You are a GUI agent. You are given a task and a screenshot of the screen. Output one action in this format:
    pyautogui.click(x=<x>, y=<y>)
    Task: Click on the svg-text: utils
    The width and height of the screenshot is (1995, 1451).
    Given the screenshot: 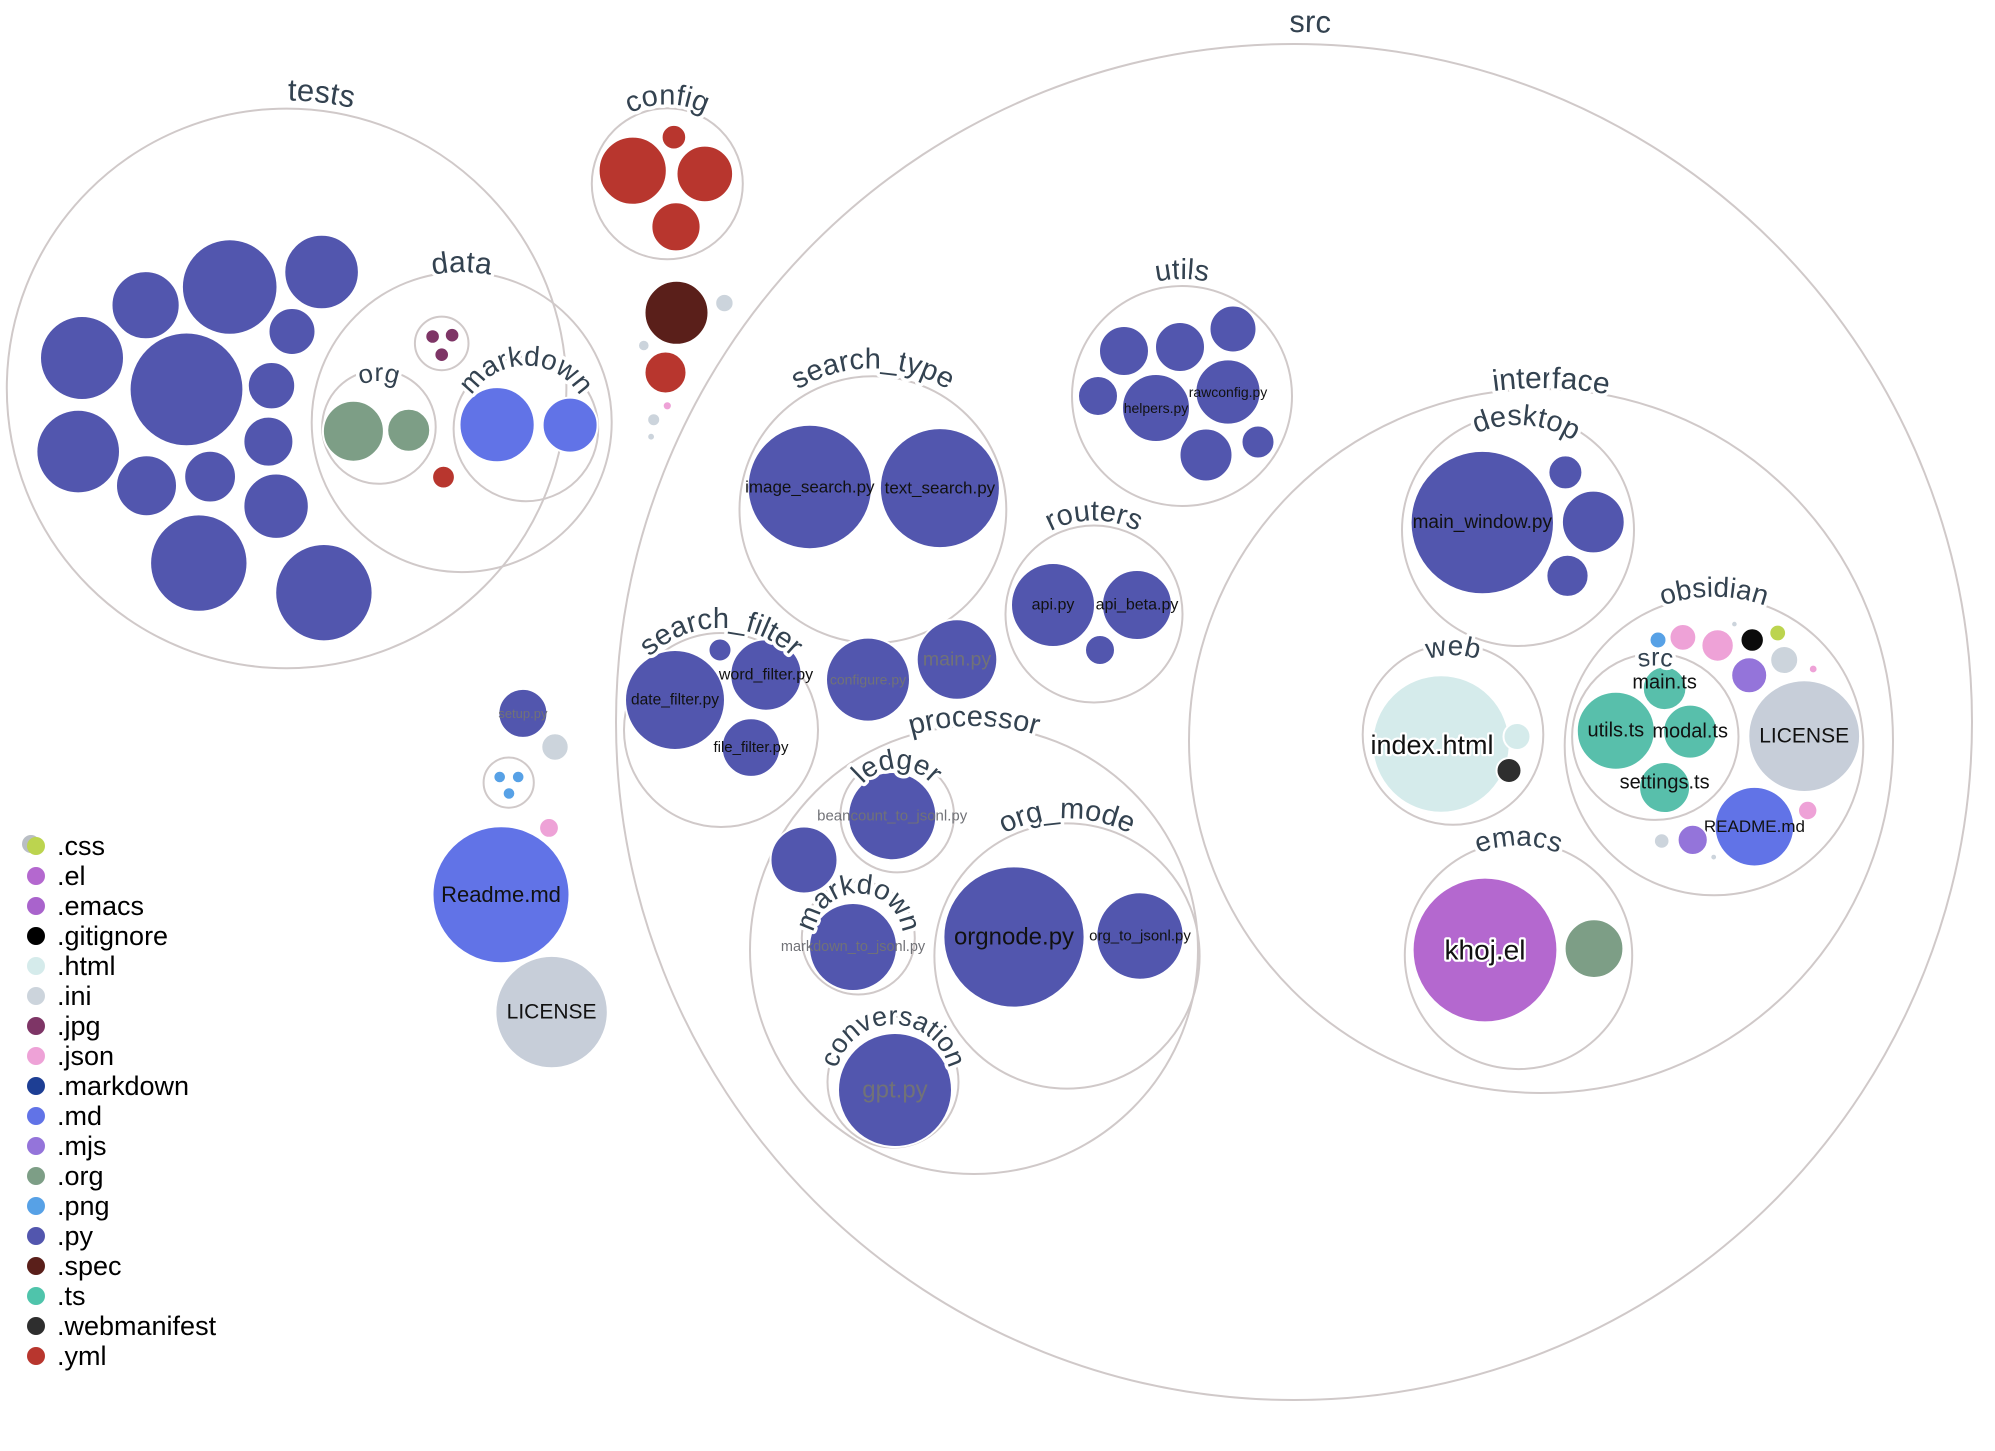 What is the action you would take?
    pyautogui.click(x=1182, y=271)
    